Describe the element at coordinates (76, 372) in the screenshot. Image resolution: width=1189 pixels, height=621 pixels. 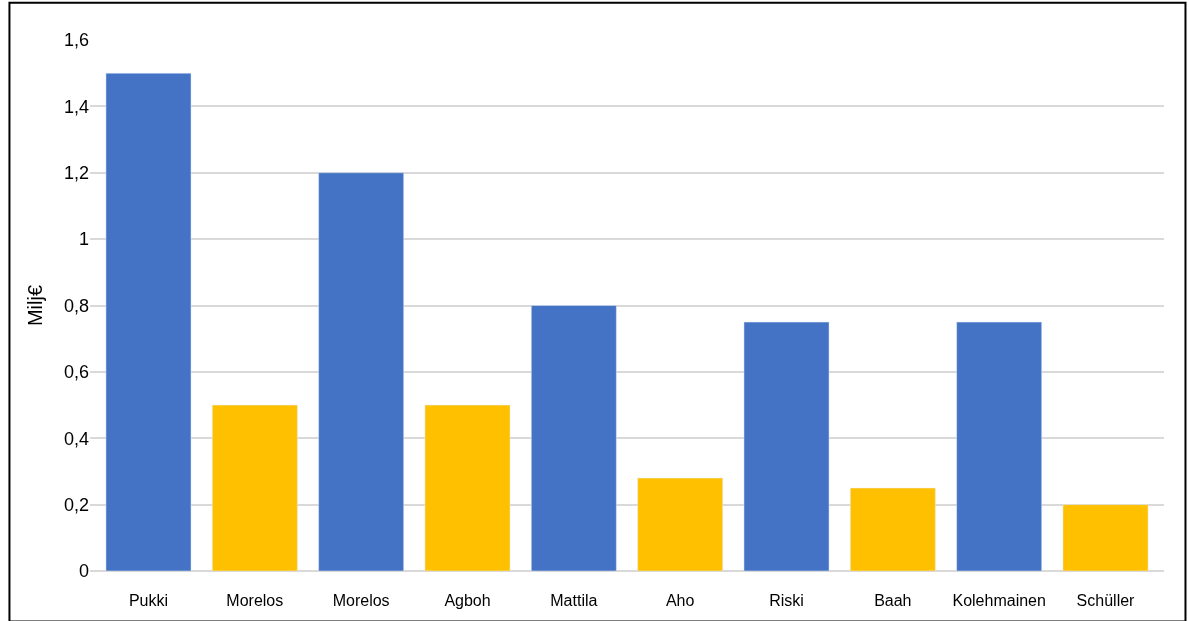
I see `y-tick-label: 0,6` at that location.